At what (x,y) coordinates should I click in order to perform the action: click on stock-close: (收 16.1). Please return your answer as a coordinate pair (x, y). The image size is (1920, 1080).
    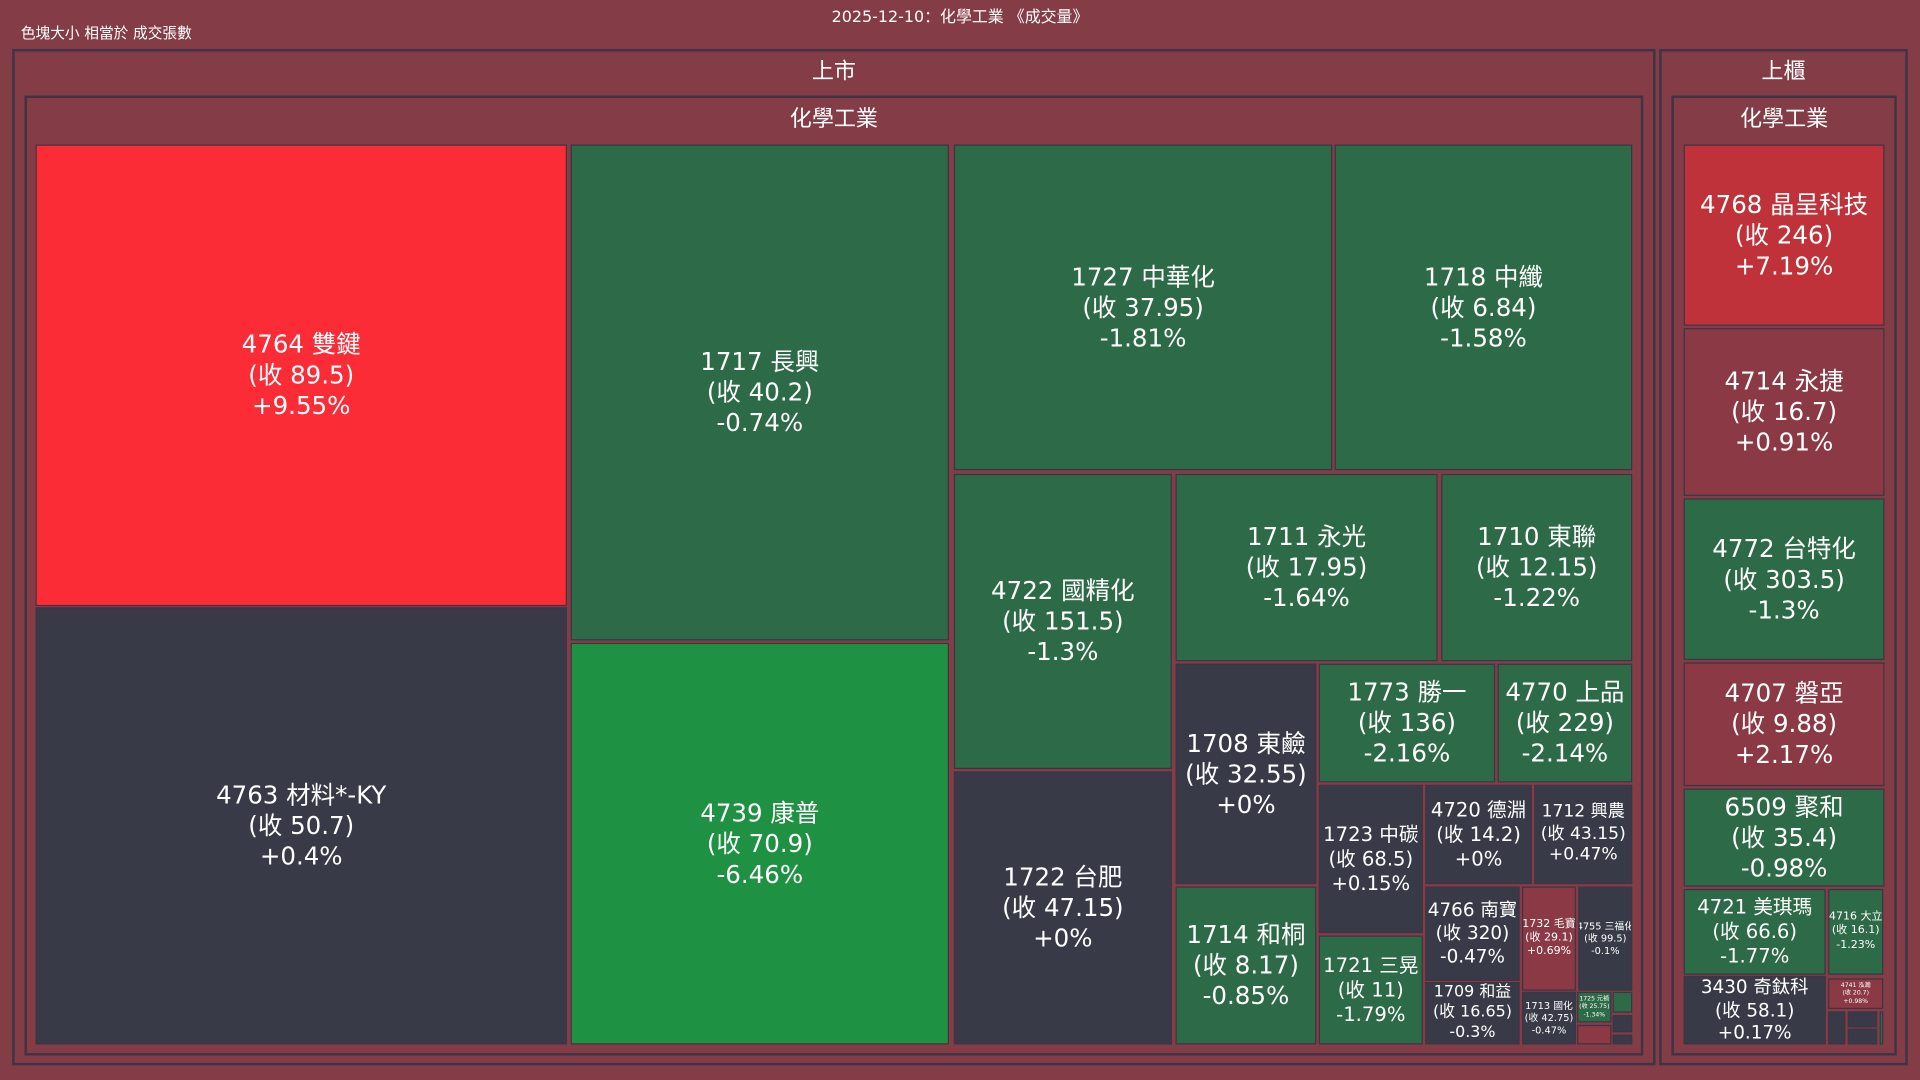
    Looking at the image, I should click on (1855, 931).